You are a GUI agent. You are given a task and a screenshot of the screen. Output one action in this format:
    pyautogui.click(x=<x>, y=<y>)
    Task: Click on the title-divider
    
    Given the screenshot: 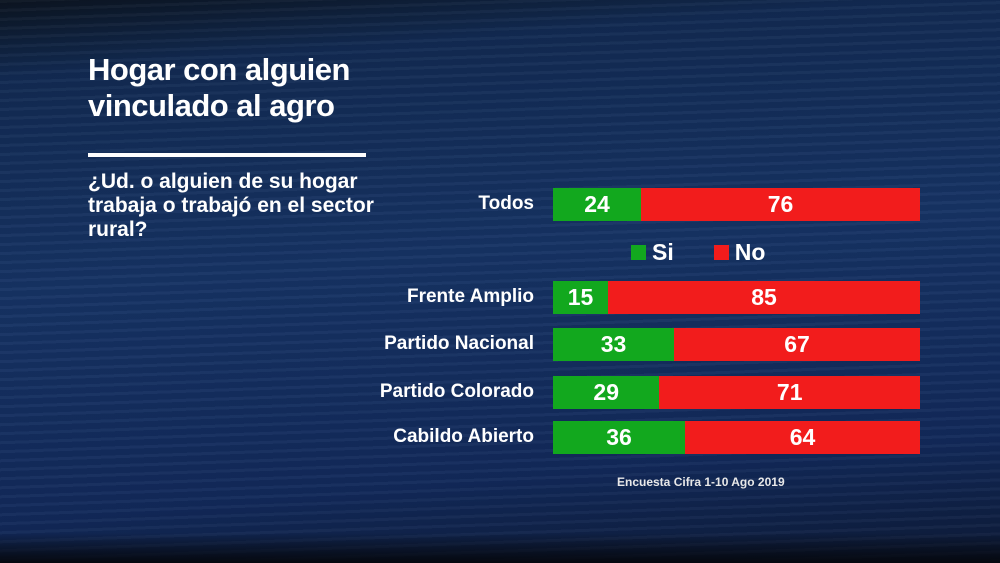 What is the action you would take?
    pyautogui.click(x=227, y=155)
    